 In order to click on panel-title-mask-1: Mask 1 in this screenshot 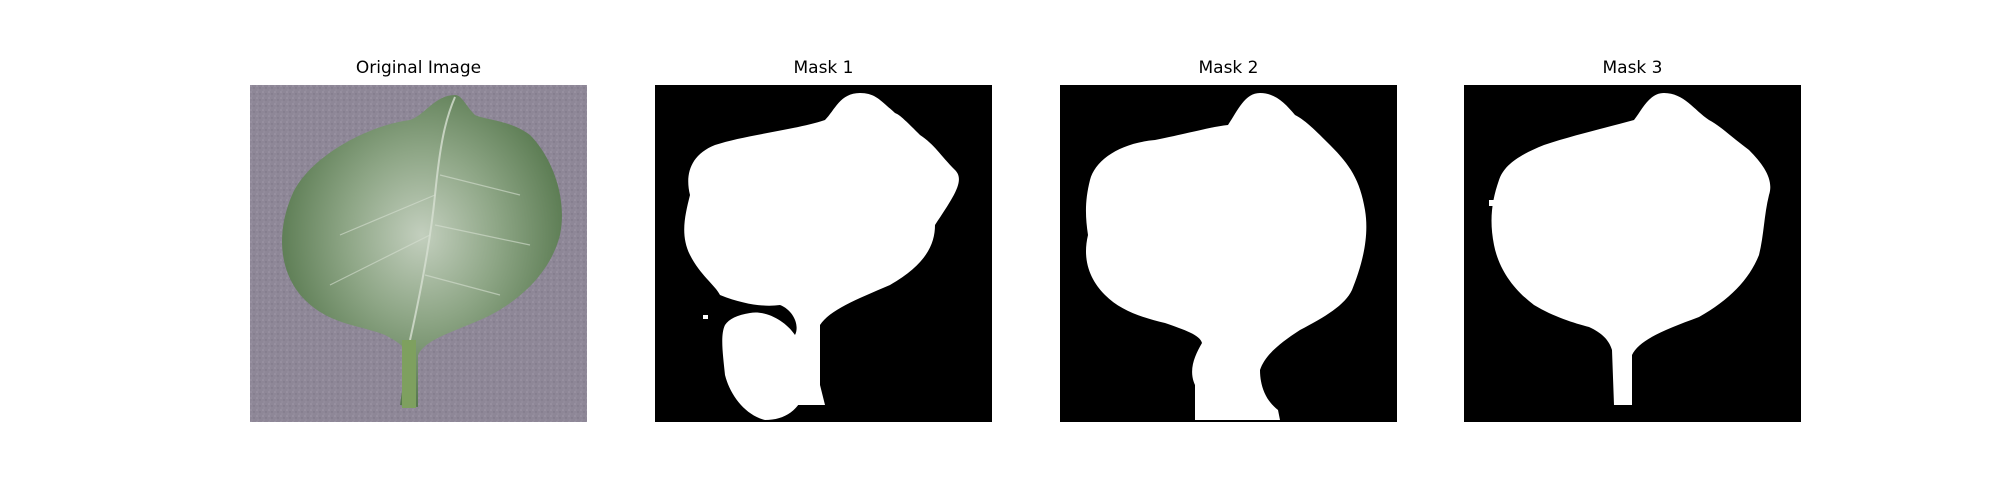, I will do `click(823, 68)`.